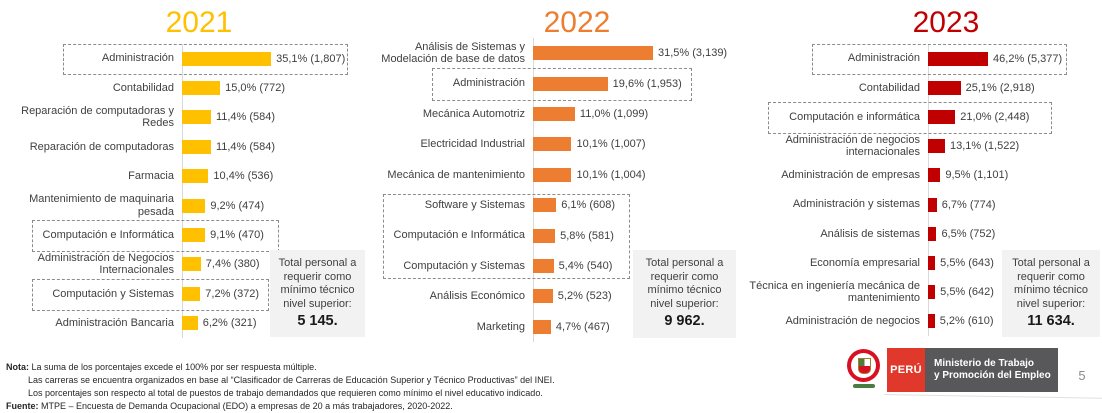 Image resolution: width=1102 pixels, height=413 pixels. What do you see at coordinates (101, 205) in the screenshot?
I see `category-label: Mantenimiento de maquinaria pesada` at bounding box center [101, 205].